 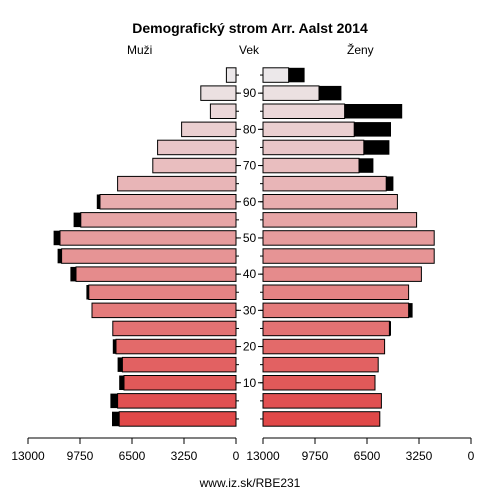 I want to click on female-x-tick-label: 6500, so click(x=367, y=456).